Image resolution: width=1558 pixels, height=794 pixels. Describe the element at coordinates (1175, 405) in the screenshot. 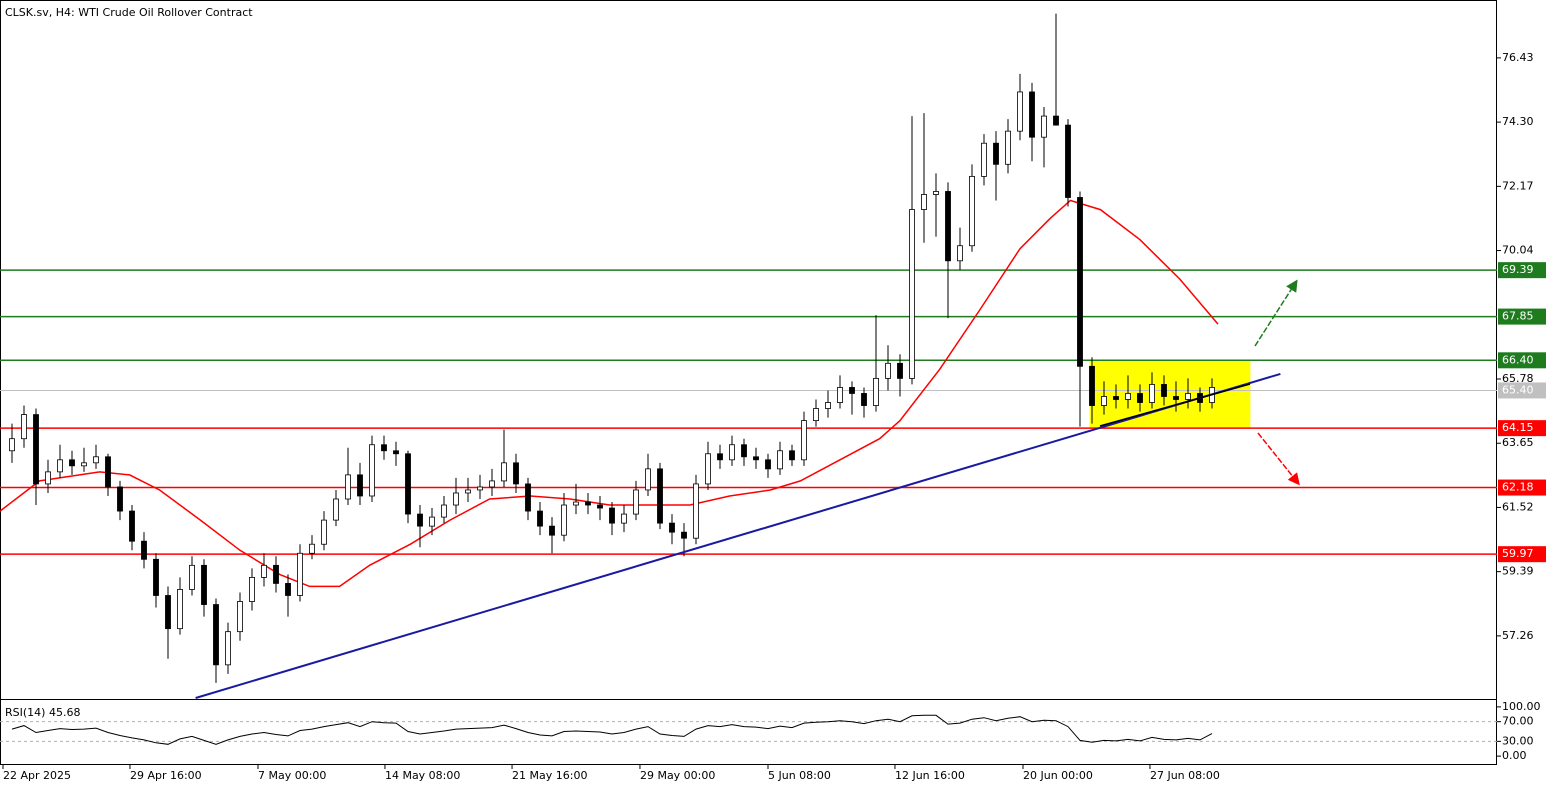

I see `zone-trendline` at that location.